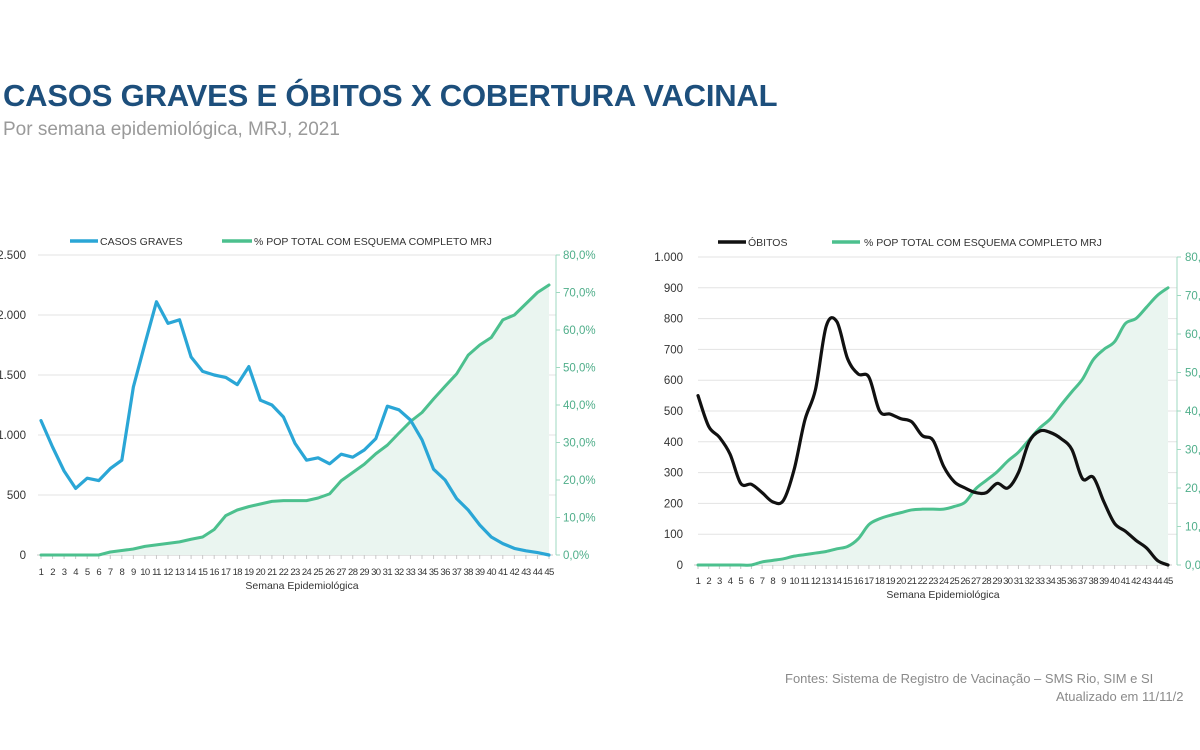  Describe the element at coordinates (1115, 581) in the screenshot. I see `x-tick-label: 40` at that location.